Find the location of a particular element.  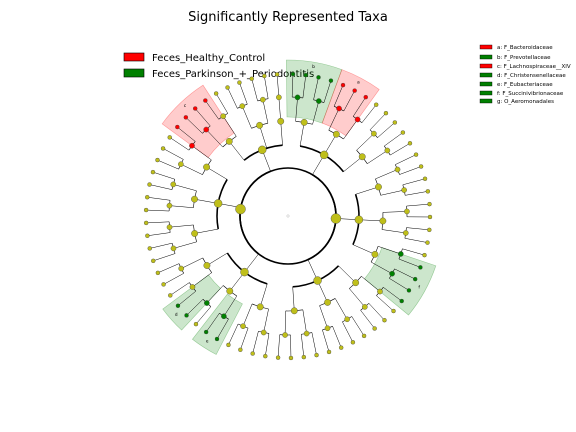

clade-highlight-a is located at coordinates (350, 103).